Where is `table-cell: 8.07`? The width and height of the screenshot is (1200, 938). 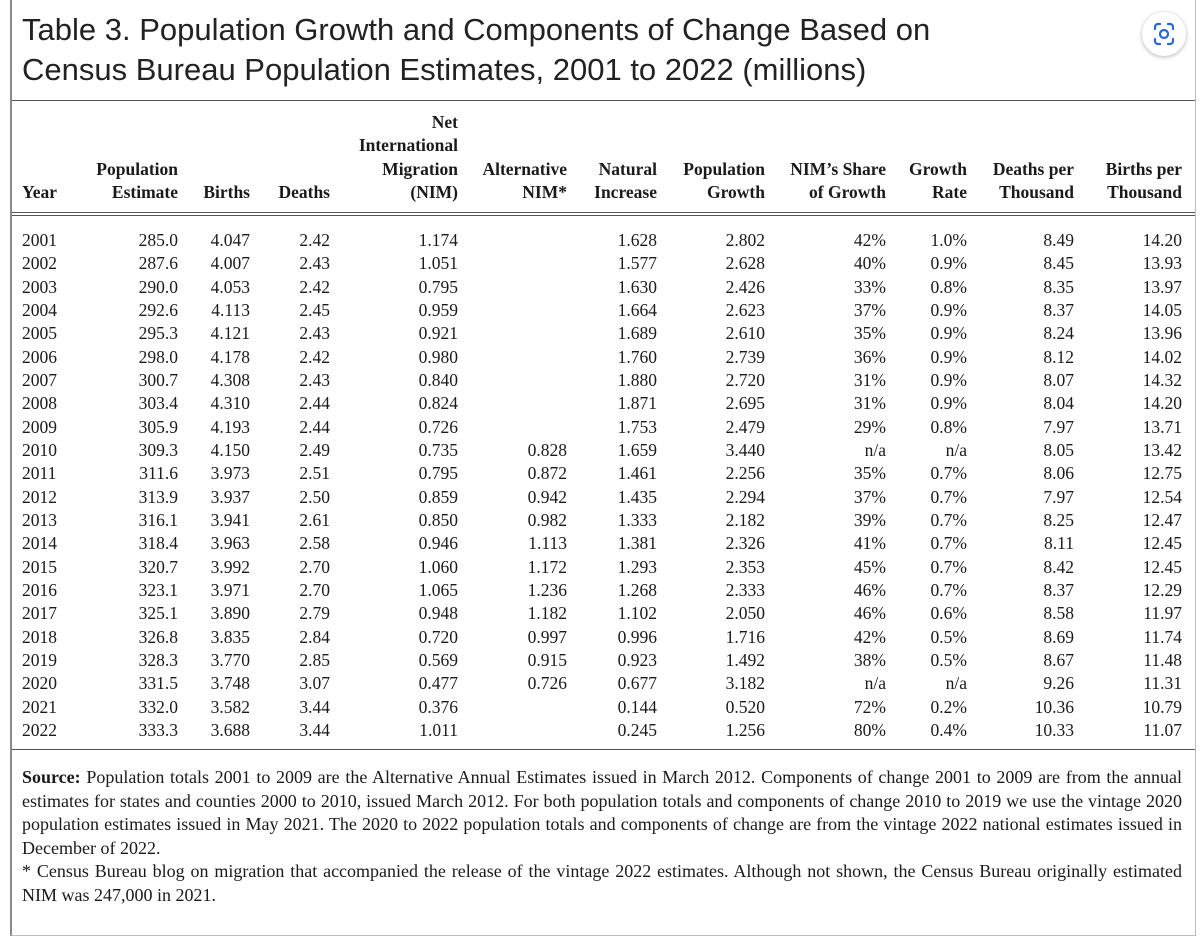
table-cell: 8.07 is located at coordinates (1058, 379).